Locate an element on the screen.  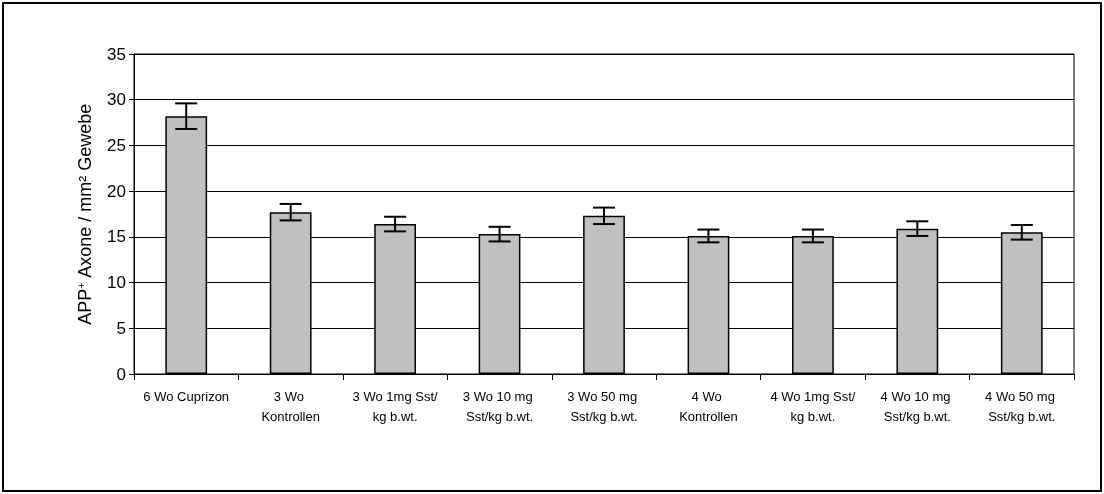
y-tick-label: 0 is located at coordinates (121, 374).